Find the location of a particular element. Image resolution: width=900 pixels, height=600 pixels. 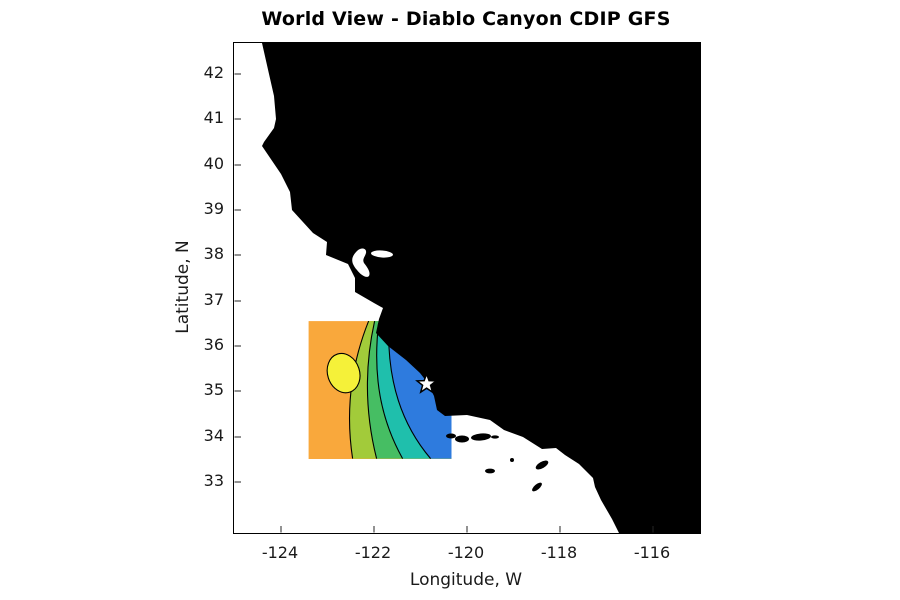

y-tick-label: 39 is located at coordinates (213, 208).